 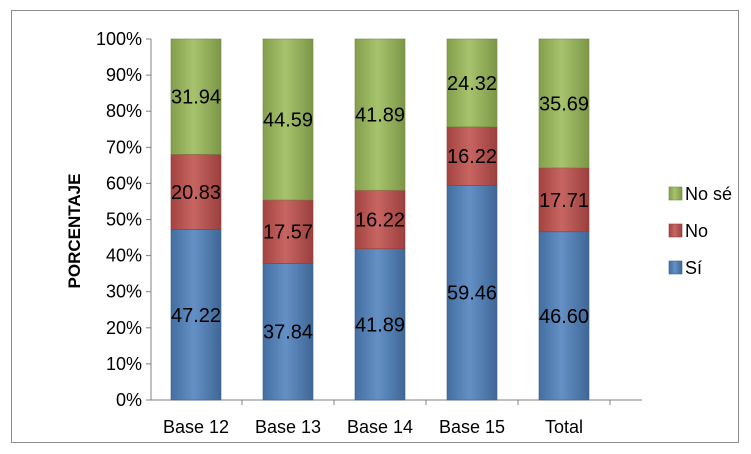 What do you see at coordinates (708, 194) in the screenshot?
I see `legend-label: No sé` at bounding box center [708, 194].